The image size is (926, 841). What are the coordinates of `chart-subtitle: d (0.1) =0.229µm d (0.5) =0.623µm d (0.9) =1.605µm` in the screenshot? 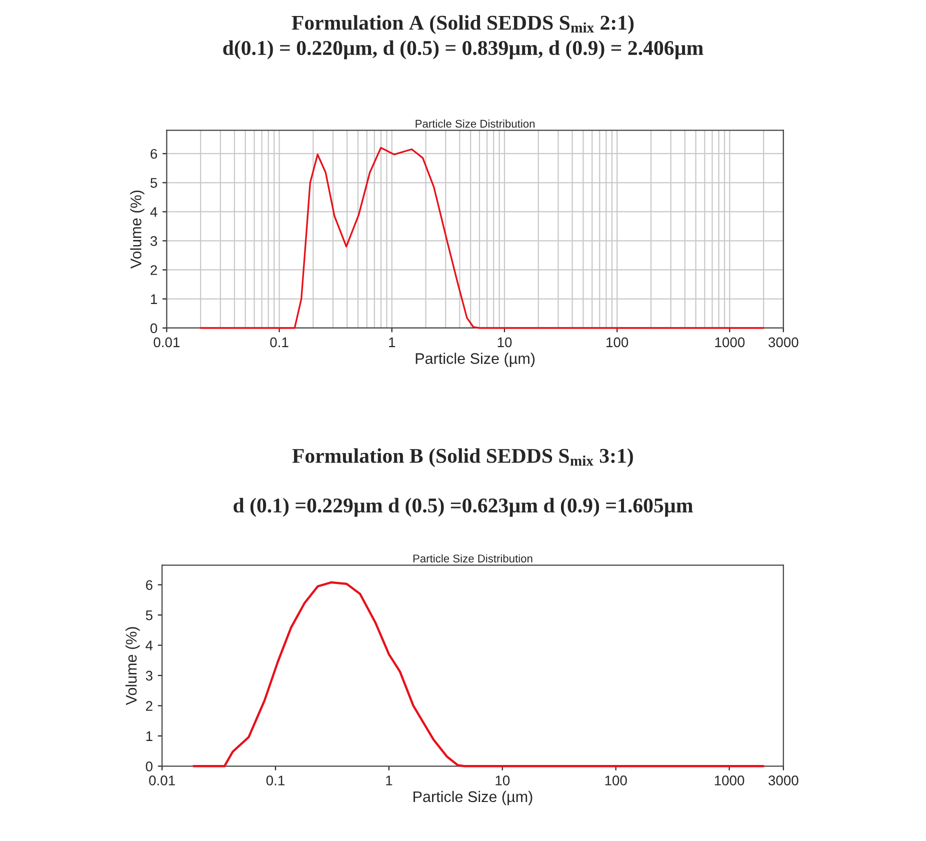 It's located at (463, 507).